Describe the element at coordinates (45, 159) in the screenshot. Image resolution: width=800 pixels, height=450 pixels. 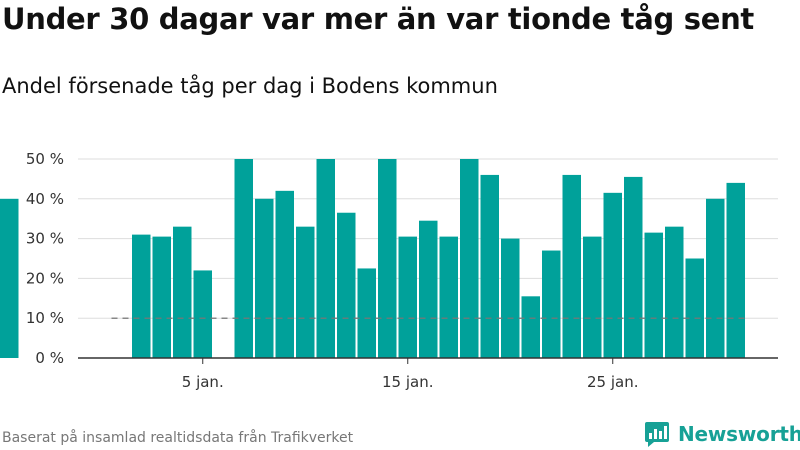
I see `y-tick-label: 50 %` at that location.